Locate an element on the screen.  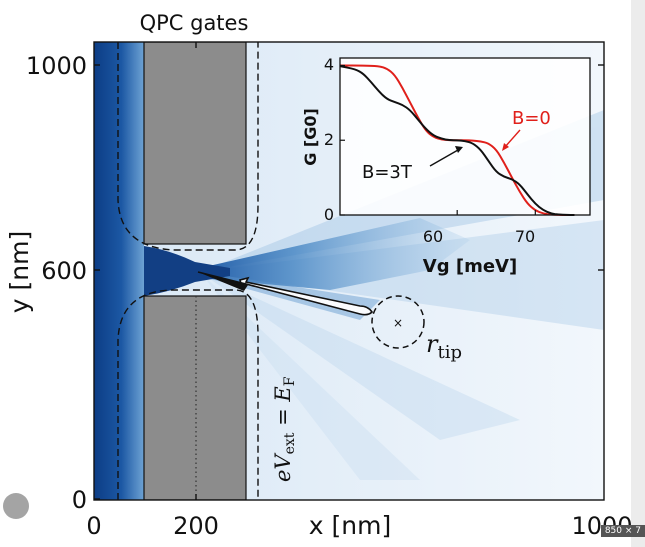
x-tick-label: 0 is located at coordinates (93, 526).